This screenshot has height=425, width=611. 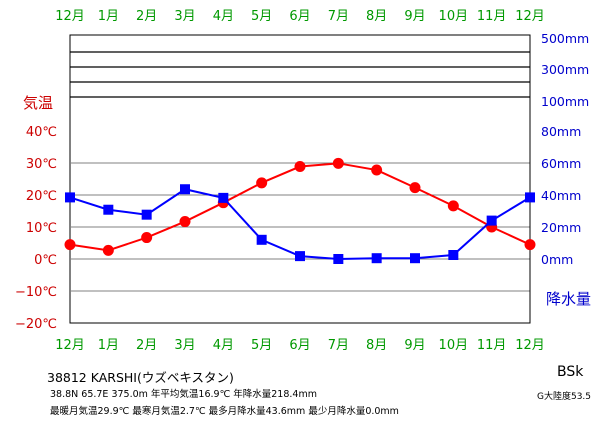 What do you see at coordinates (36, 324) in the screenshot?
I see `temp-tick-label: −20℃` at bounding box center [36, 324].